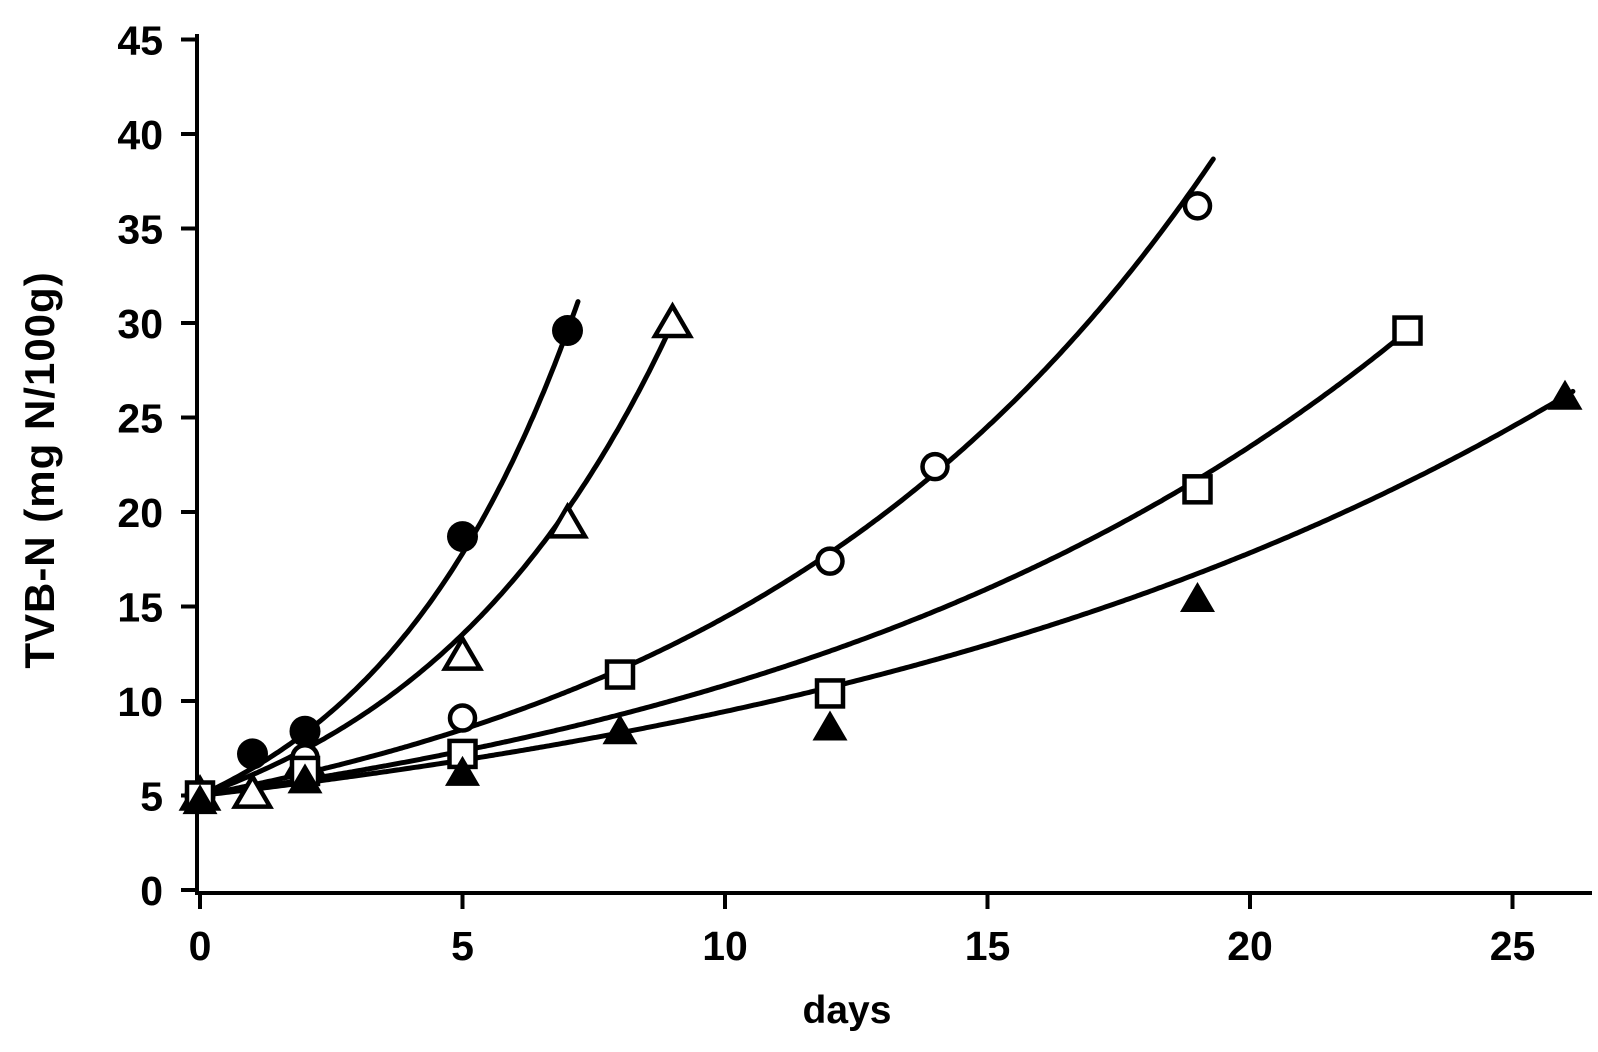 This screenshot has width=1598, height=1052. I want to click on y-tick-label: 30, so click(140, 324).